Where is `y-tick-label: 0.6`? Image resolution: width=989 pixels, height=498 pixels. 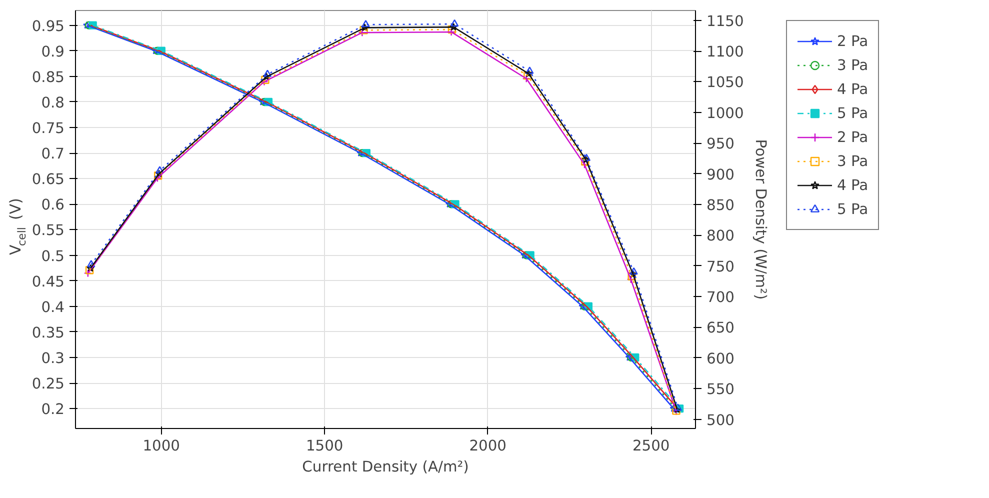
y-tick-label: 0.6 is located at coordinates (53, 205).